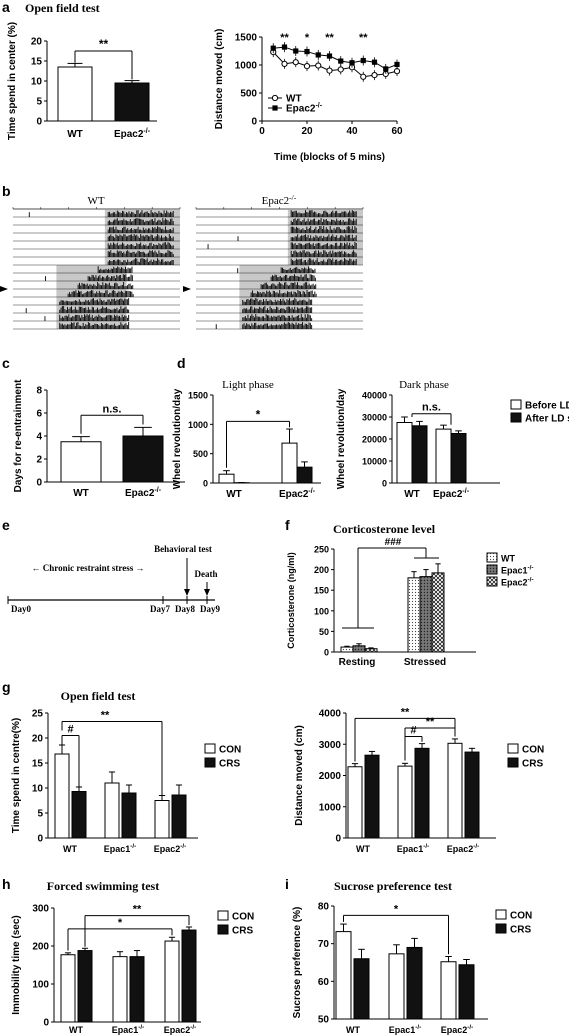 The image size is (569, 1035). I want to click on panel-letter: f, so click(287, 525).